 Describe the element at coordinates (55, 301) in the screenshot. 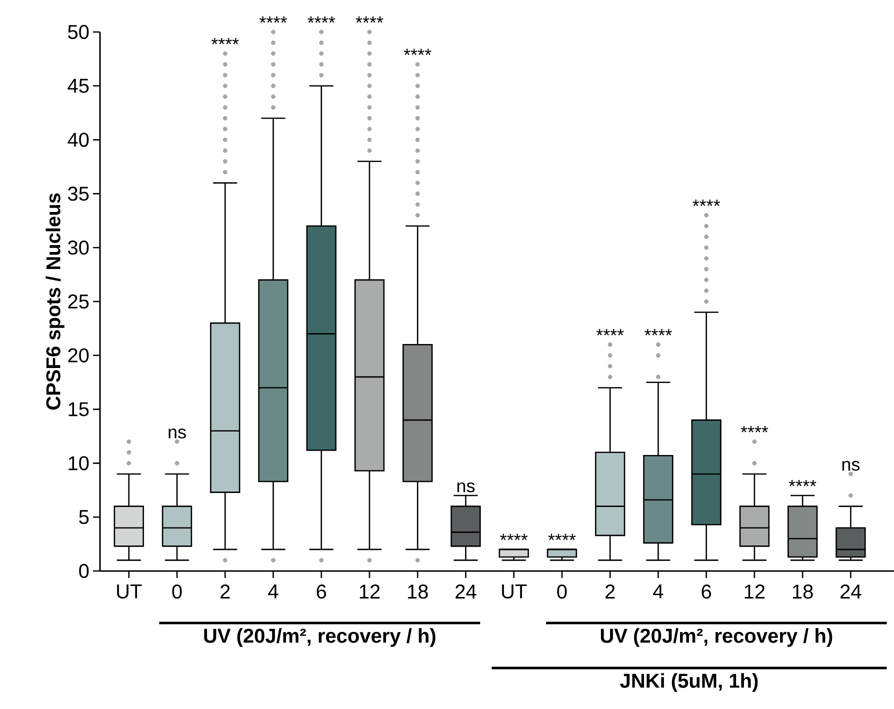

I see `y-axis-title: CPSF6 spots / Nucleus` at that location.